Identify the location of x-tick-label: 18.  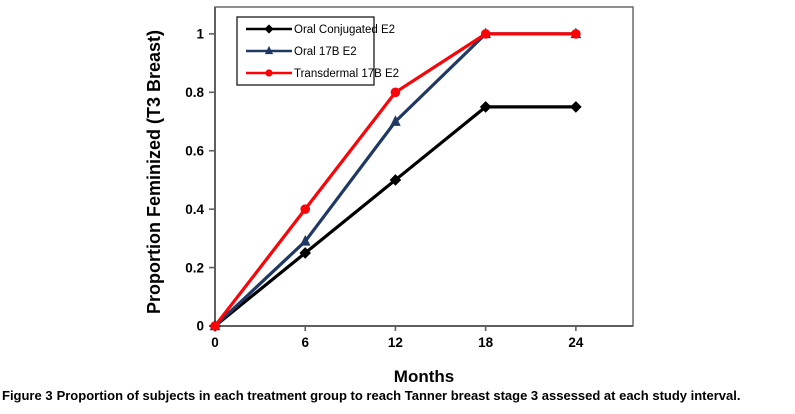
(486, 342).